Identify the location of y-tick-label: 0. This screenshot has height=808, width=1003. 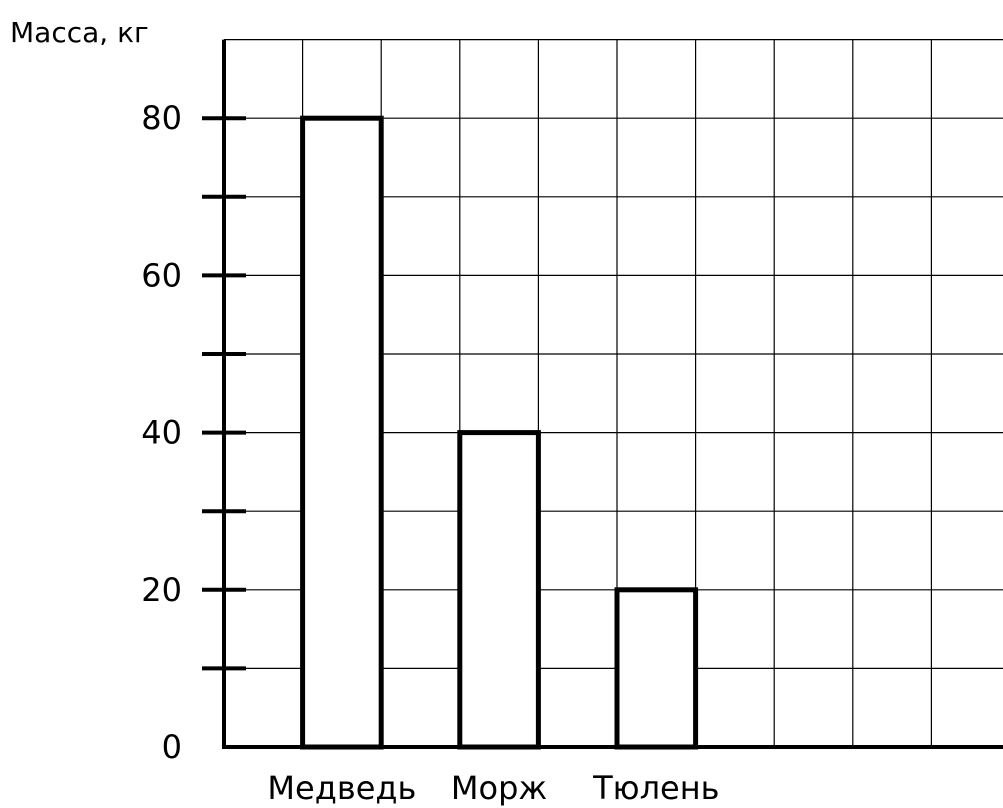
(172, 747).